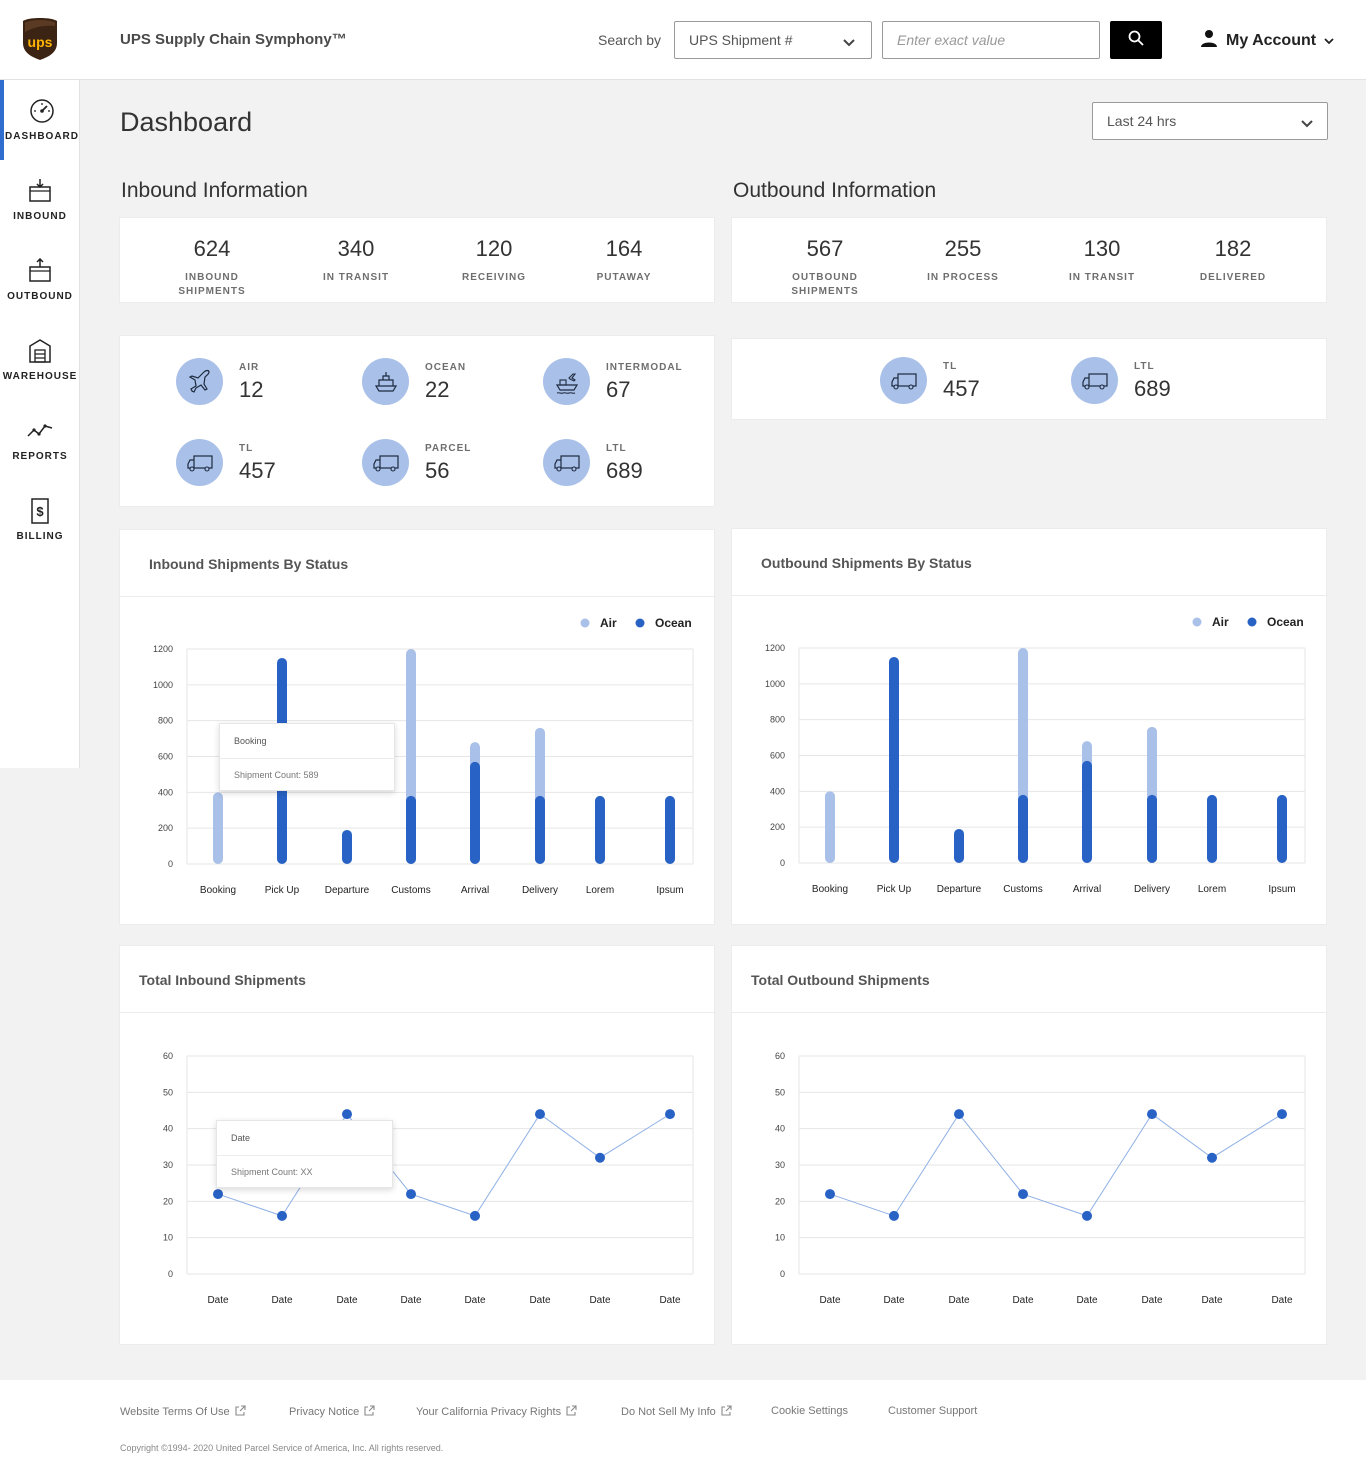 The image size is (1366, 1481). What do you see at coordinates (448, 448) in the screenshot?
I see `mode-label: PARCEL` at bounding box center [448, 448].